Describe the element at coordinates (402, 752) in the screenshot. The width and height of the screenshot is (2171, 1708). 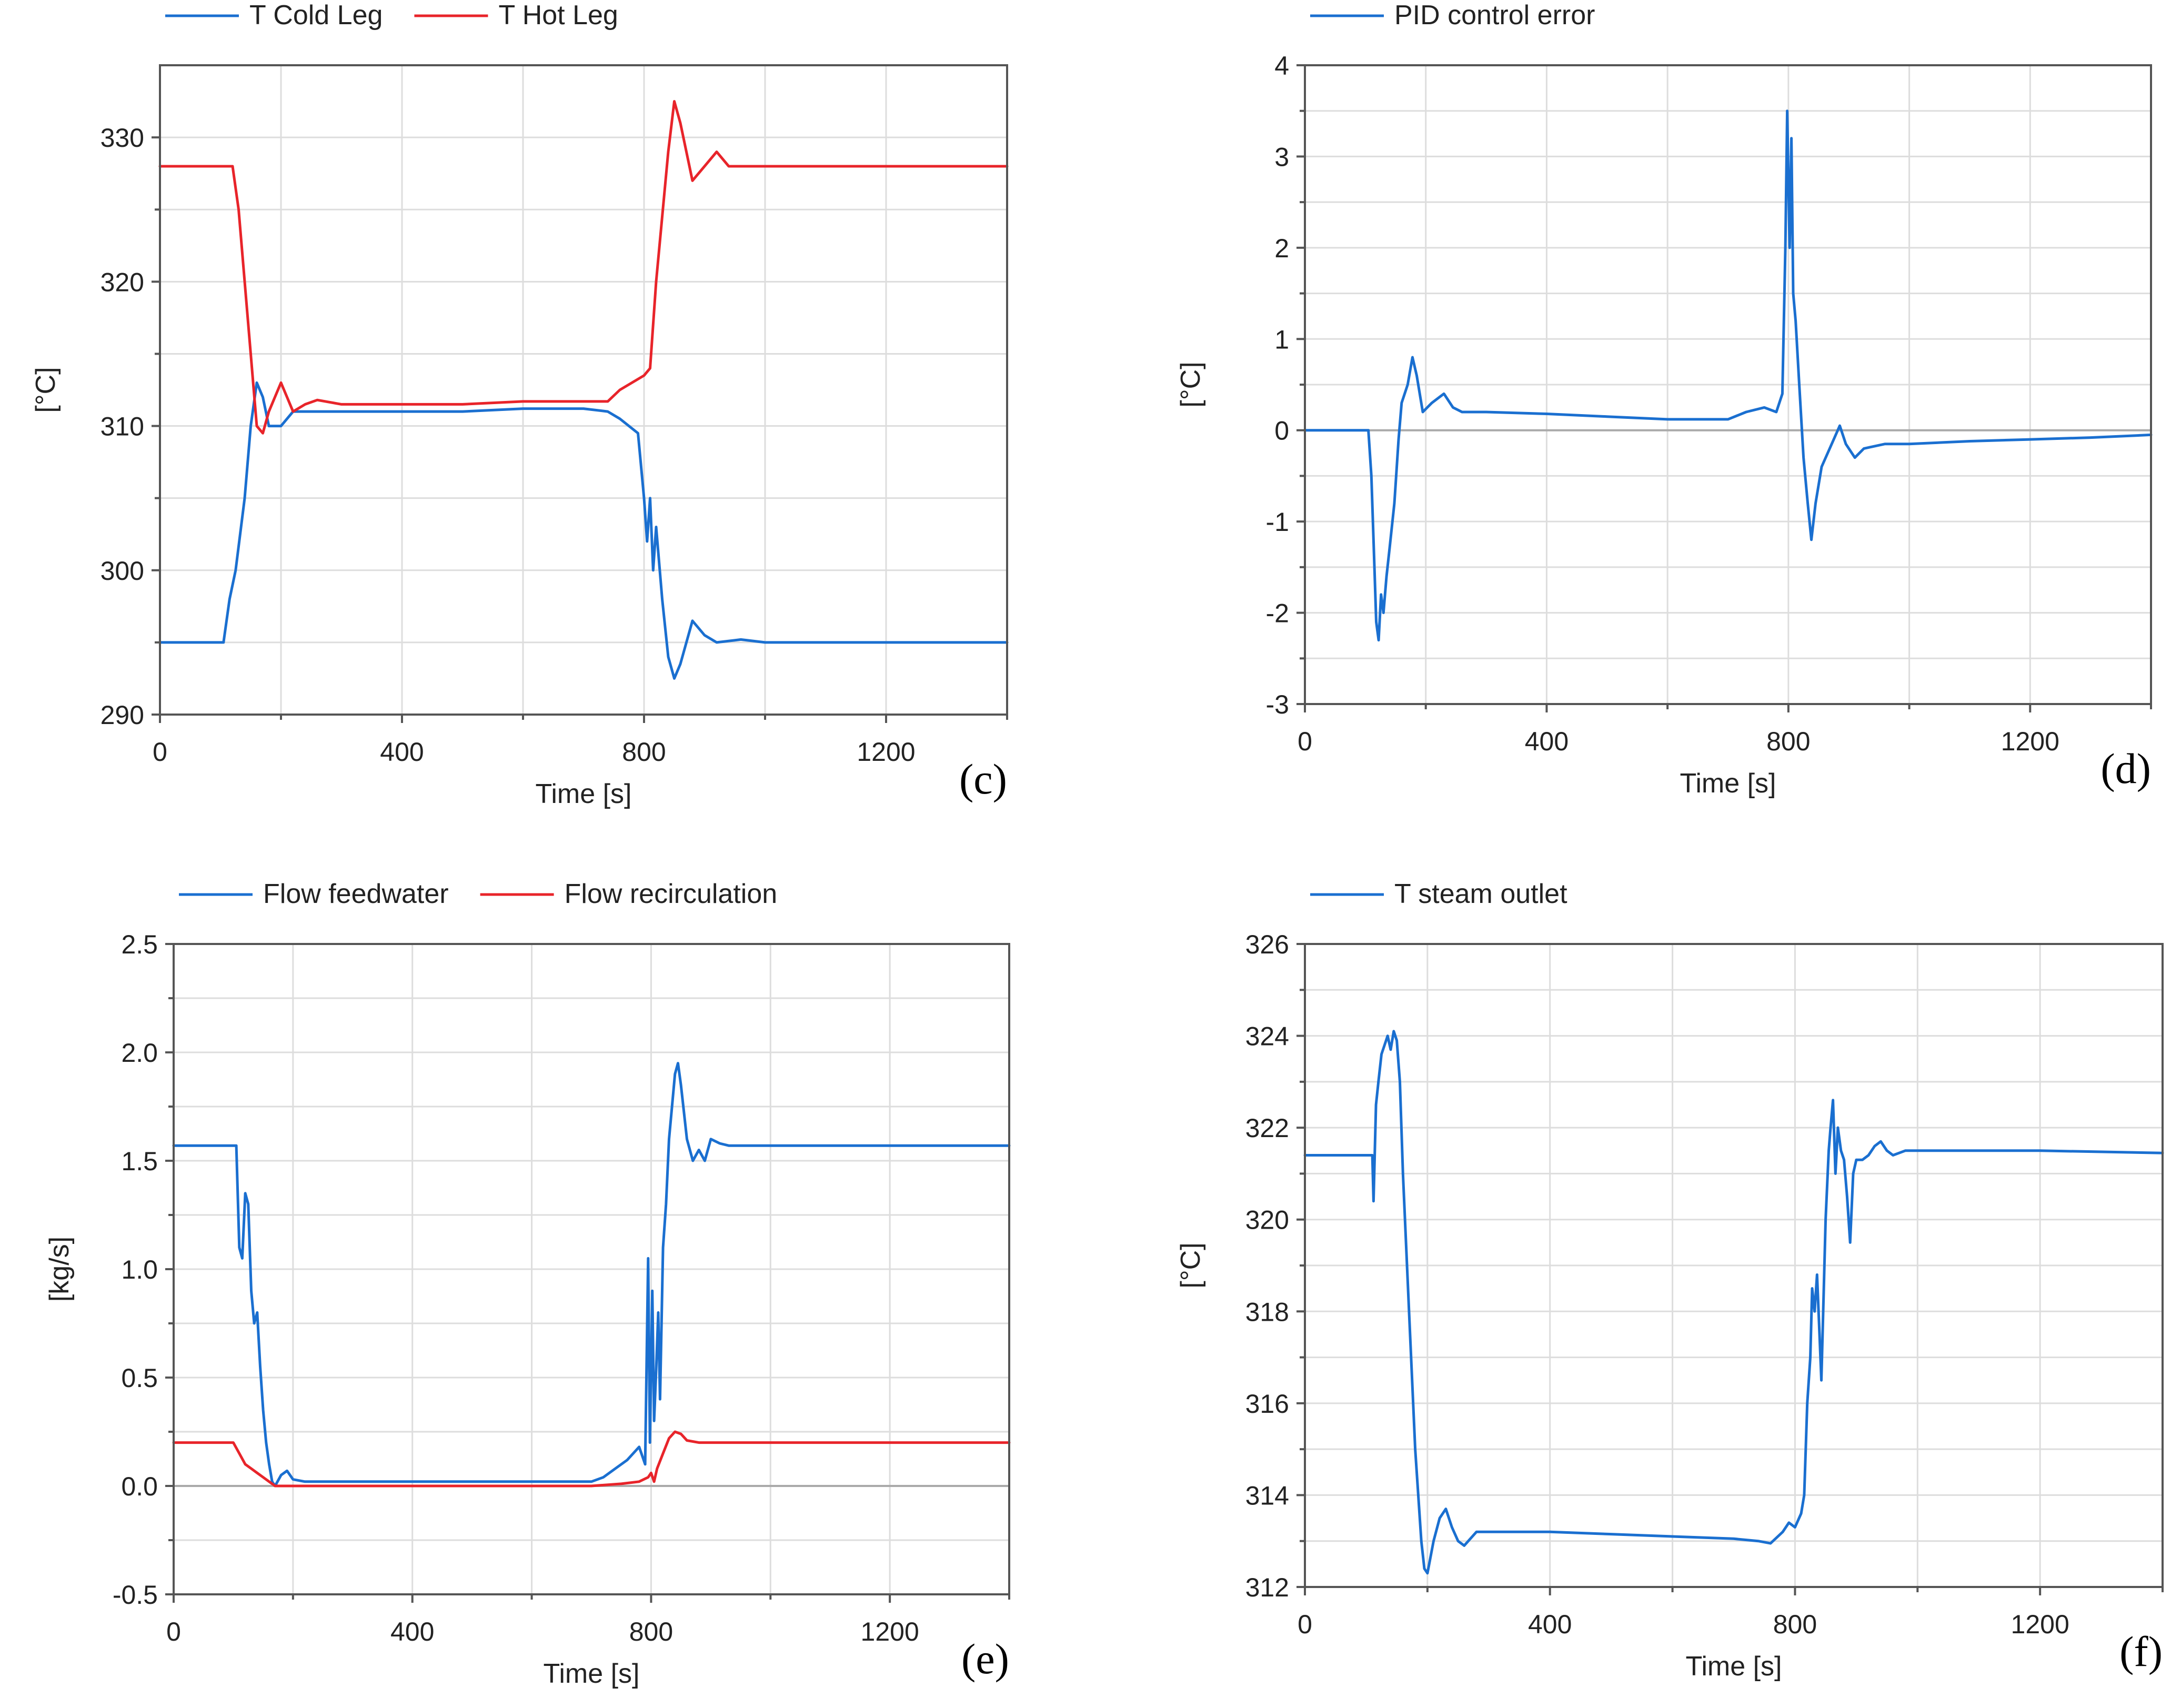
I see `x-tick-label-c: 400` at that location.